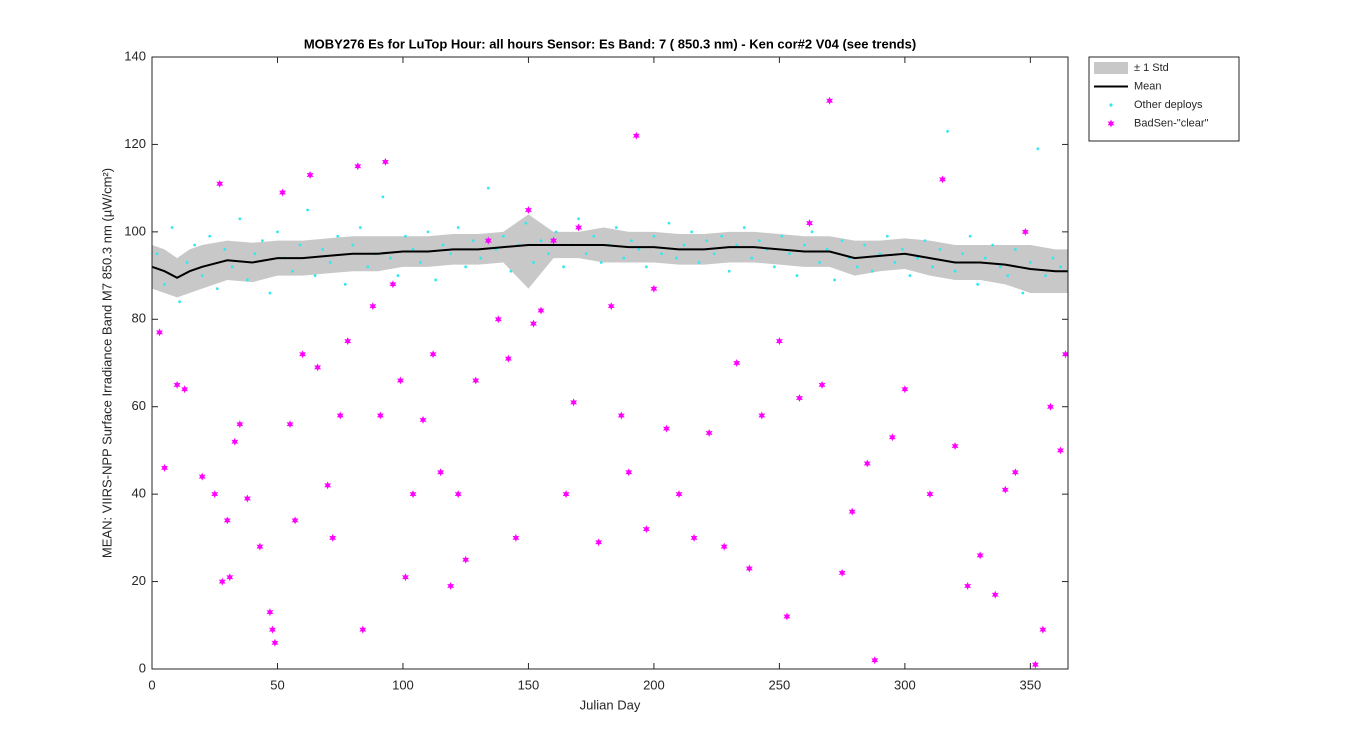 The image size is (1350, 750). What do you see at coordinates (142, 667) in the screenshot?
I see `y-tick-label: 0` at bounding box center [142, 667].